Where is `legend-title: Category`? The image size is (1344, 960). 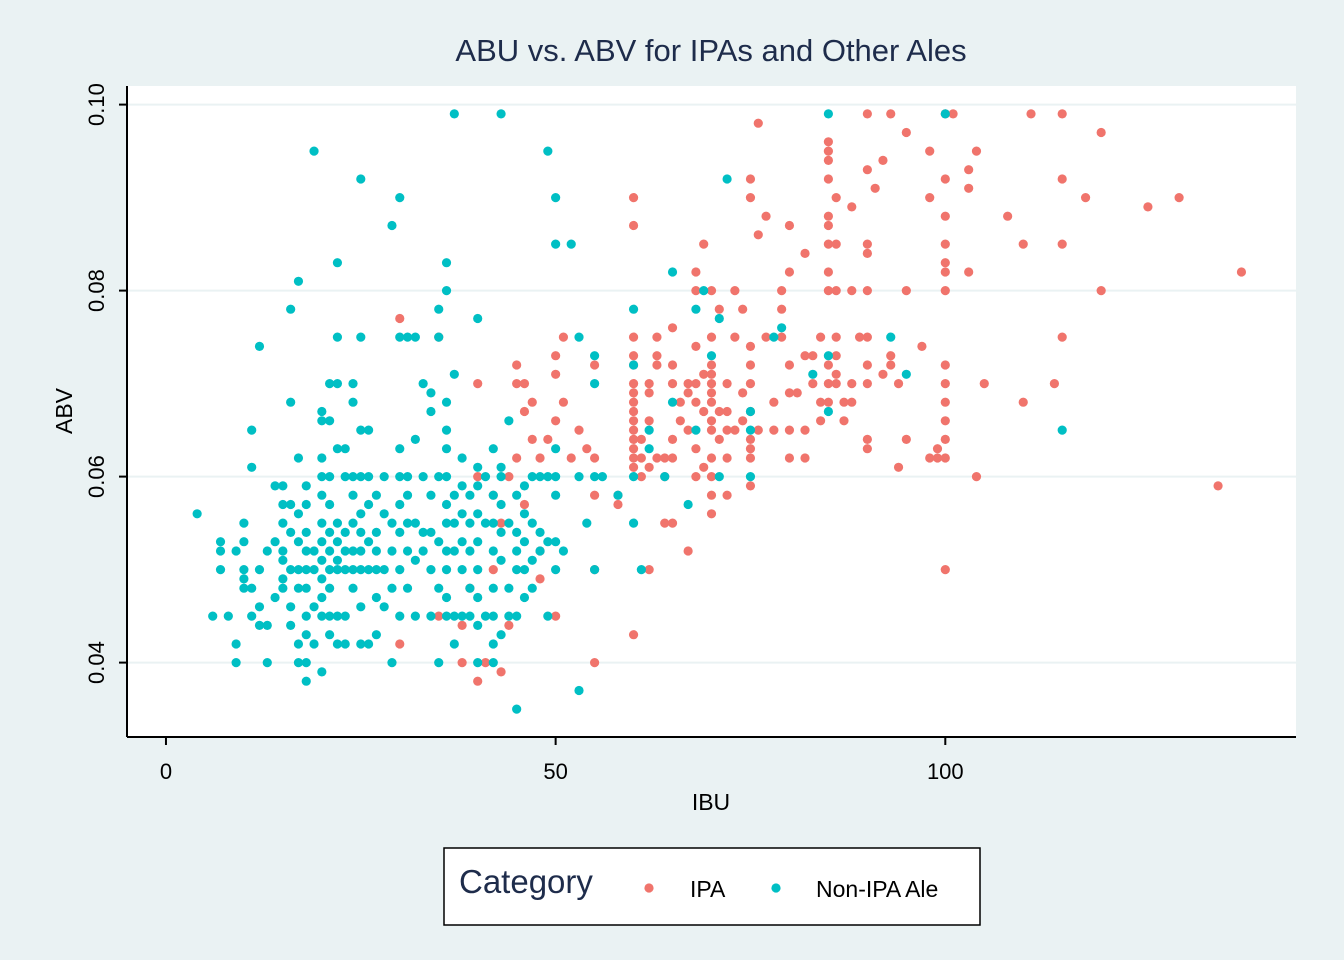
legend-title: Category is located at coordinates (526, 881).